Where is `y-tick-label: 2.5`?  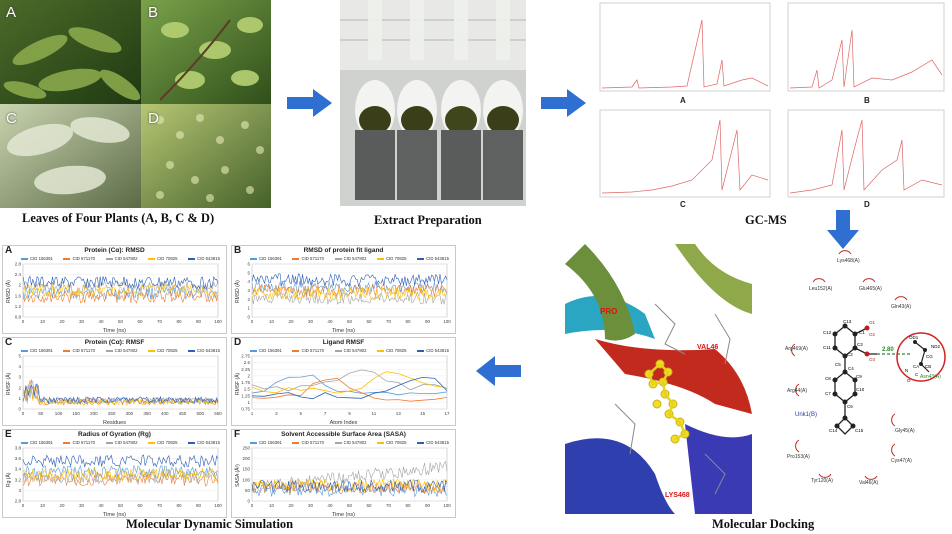 y-tick-label: 2.5 is located at coordinates (247, 362).